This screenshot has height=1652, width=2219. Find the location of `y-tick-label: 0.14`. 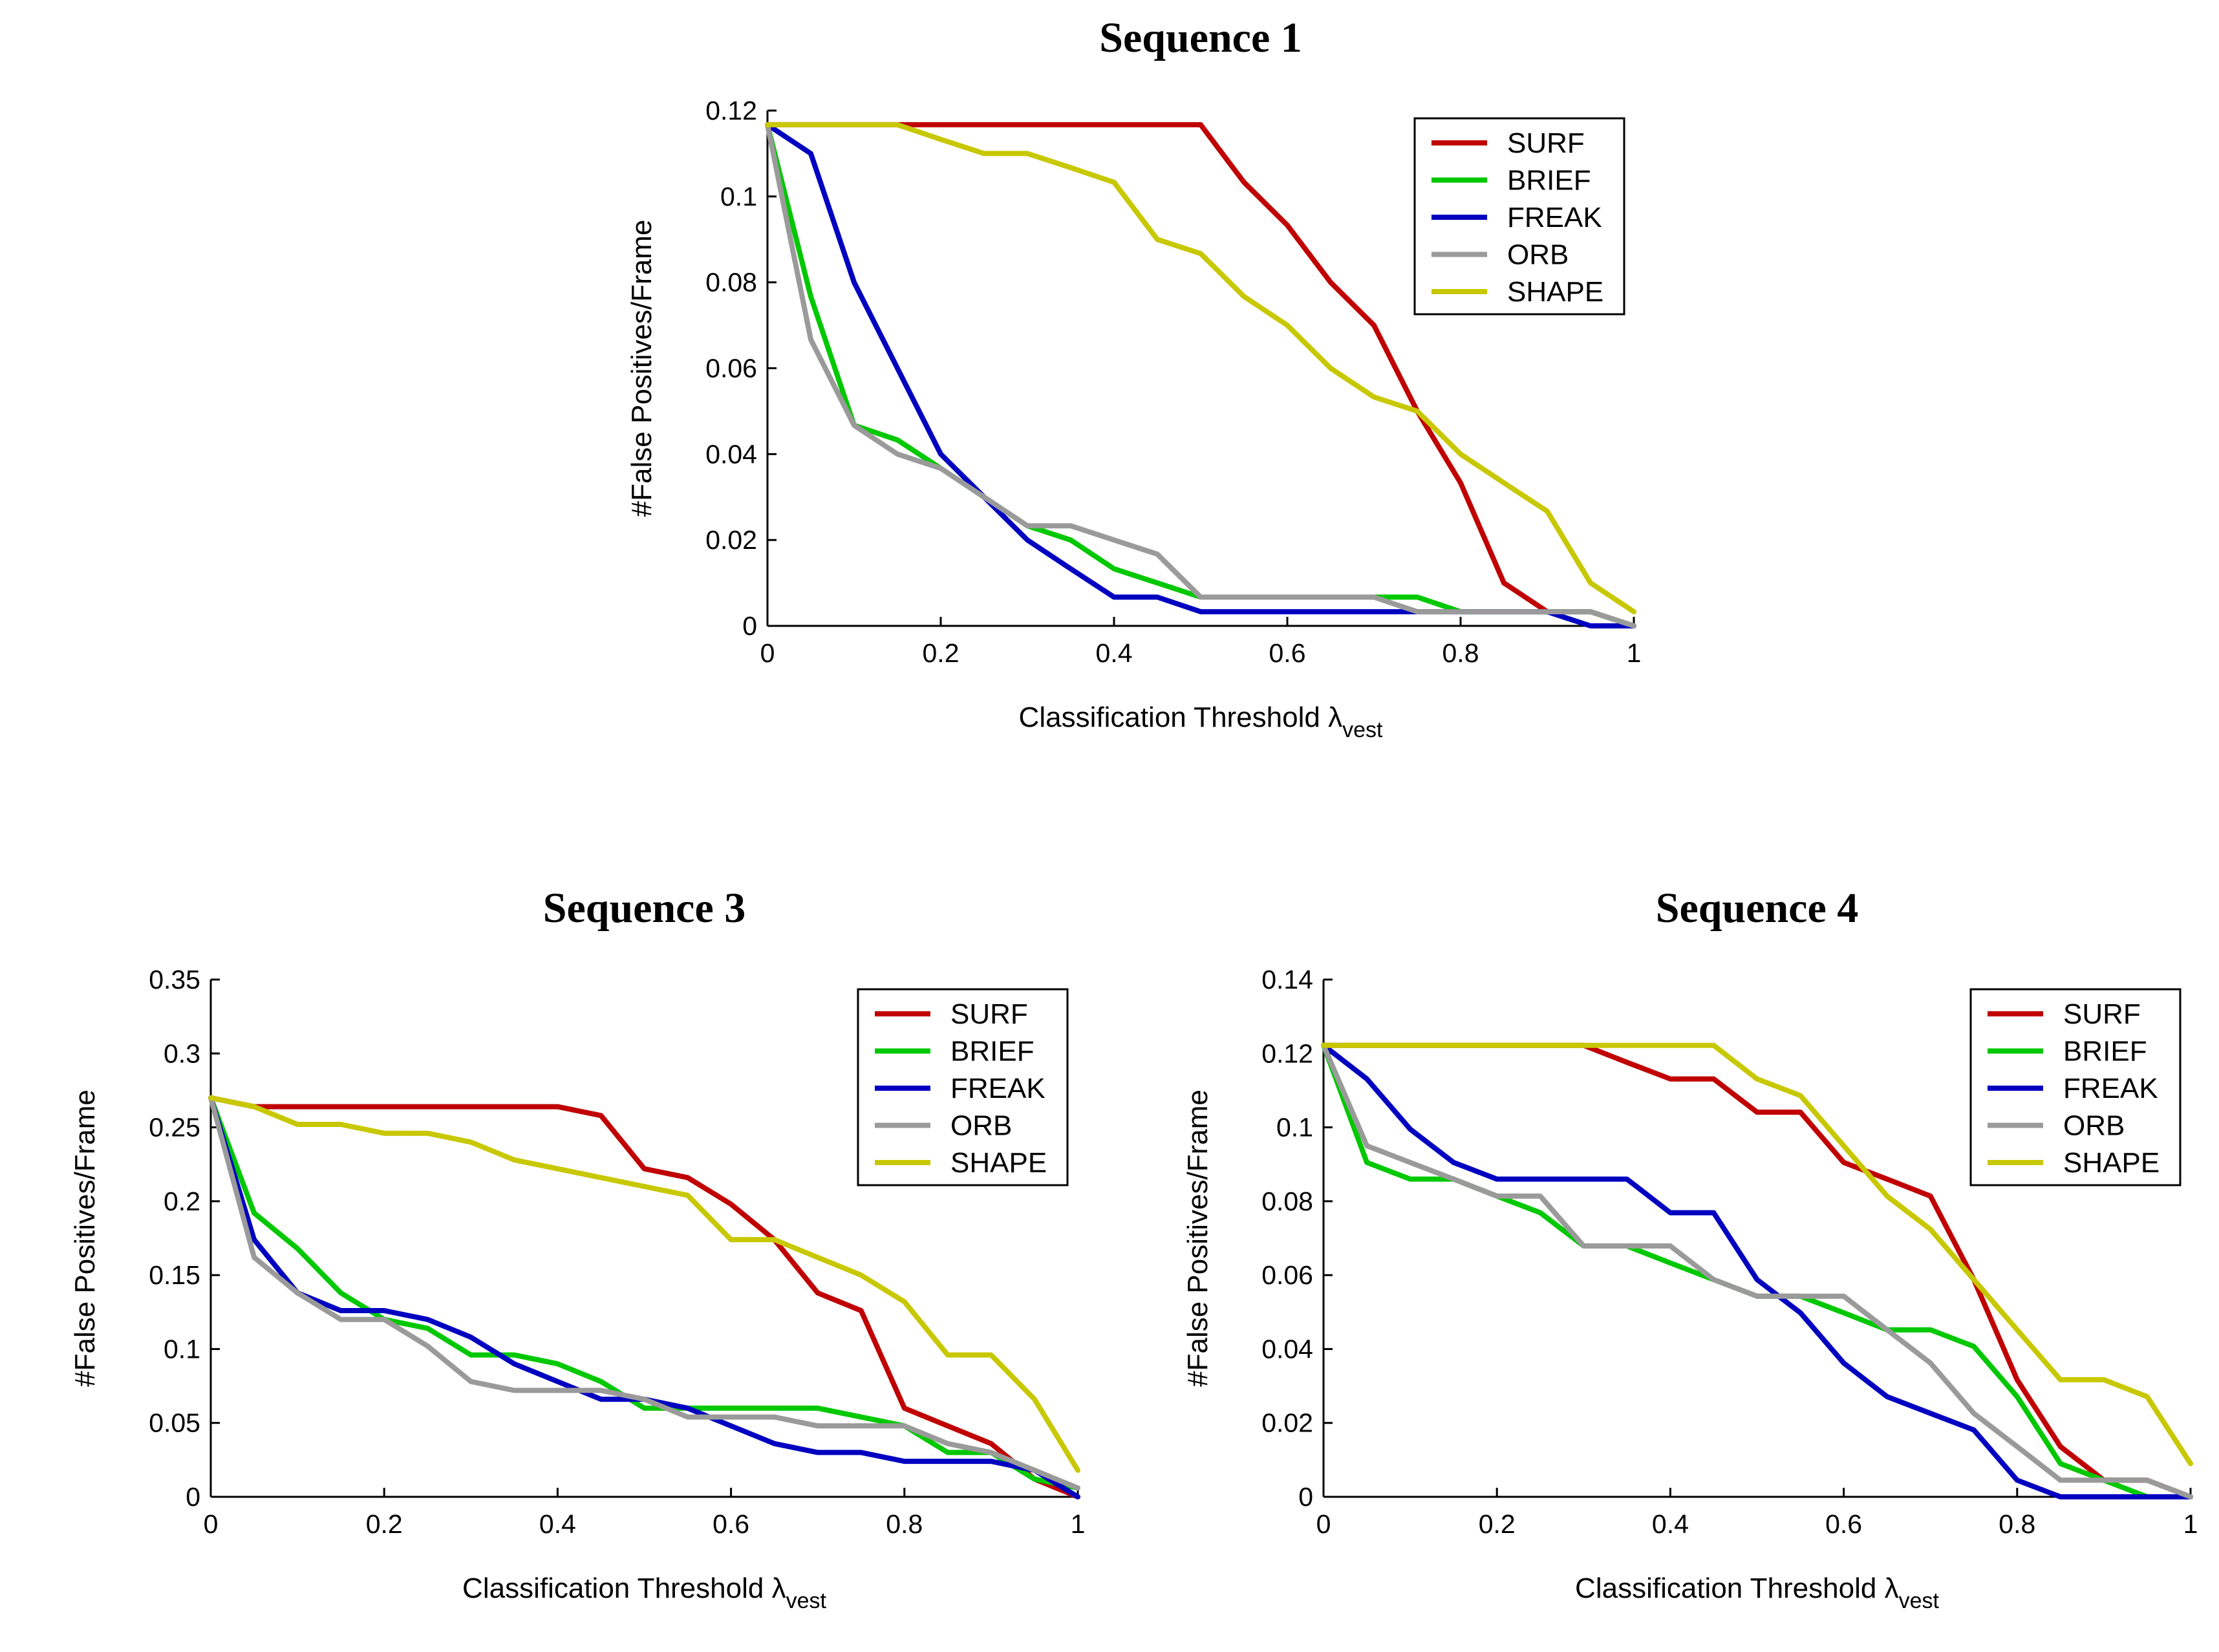

y-tick-label: 0.14 is located at coordinates (1287, 979).